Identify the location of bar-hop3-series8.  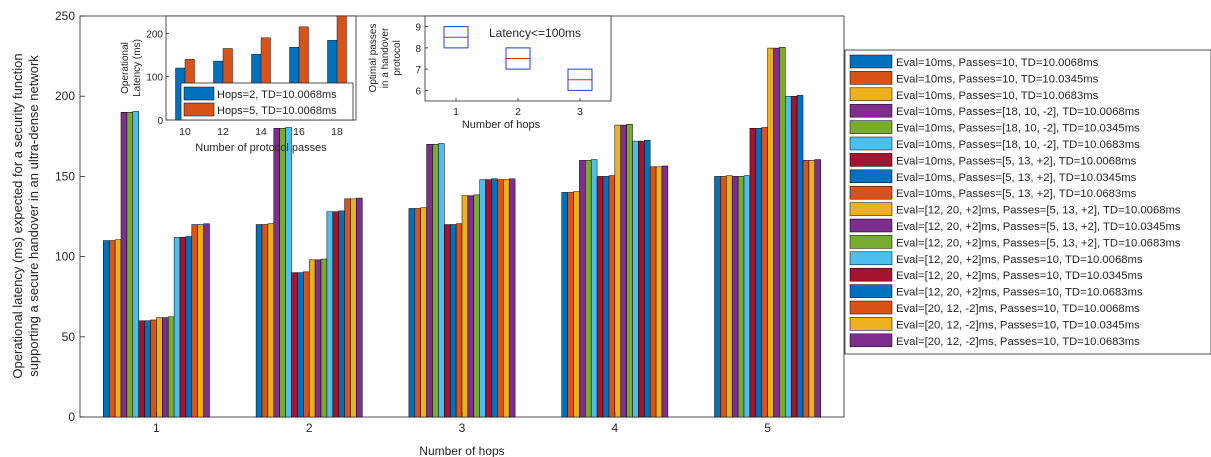
(453, 321).